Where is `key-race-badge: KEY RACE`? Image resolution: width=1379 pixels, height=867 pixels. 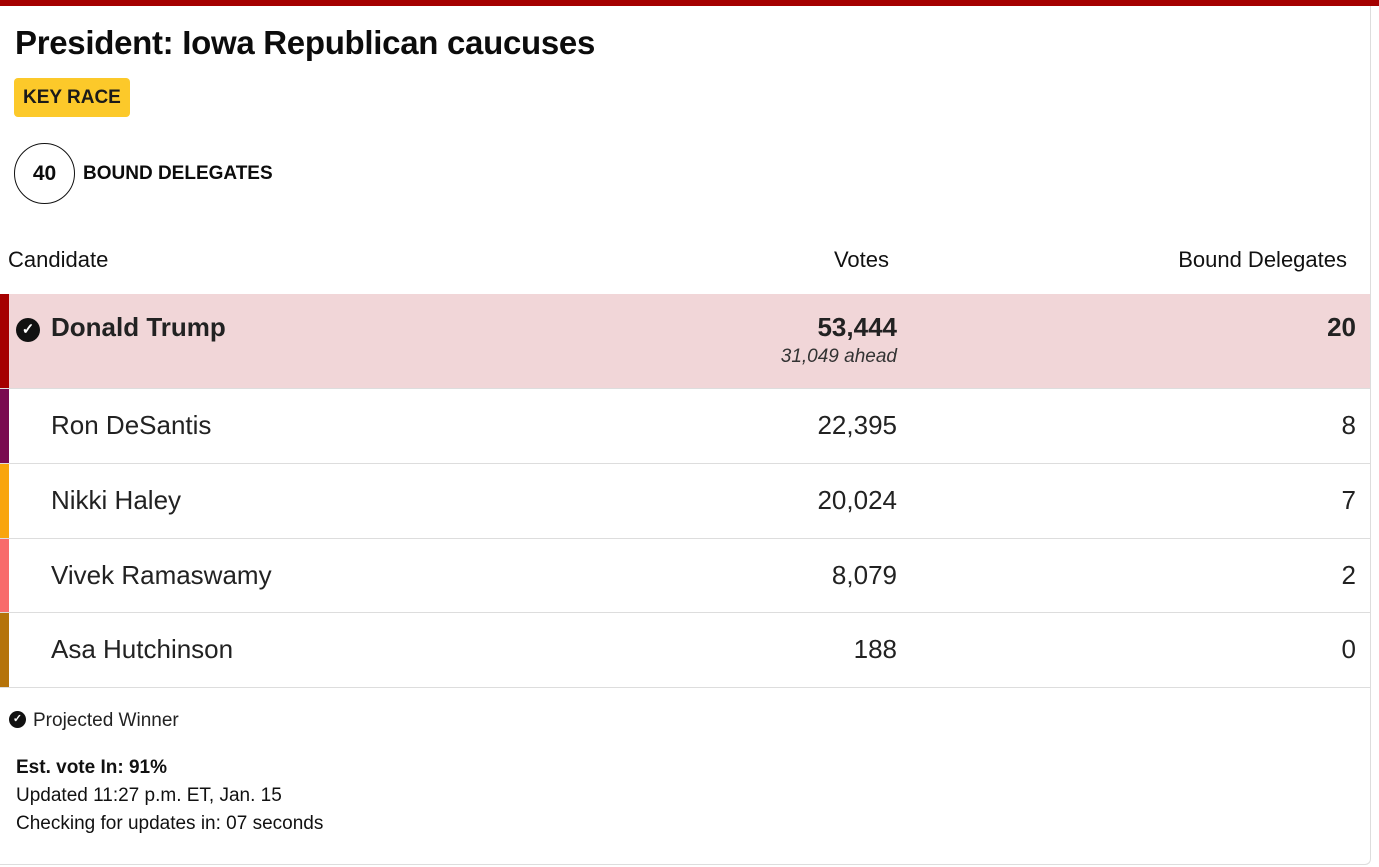 key-race-badge: KEY RACE is located at coordinates (72, 97).